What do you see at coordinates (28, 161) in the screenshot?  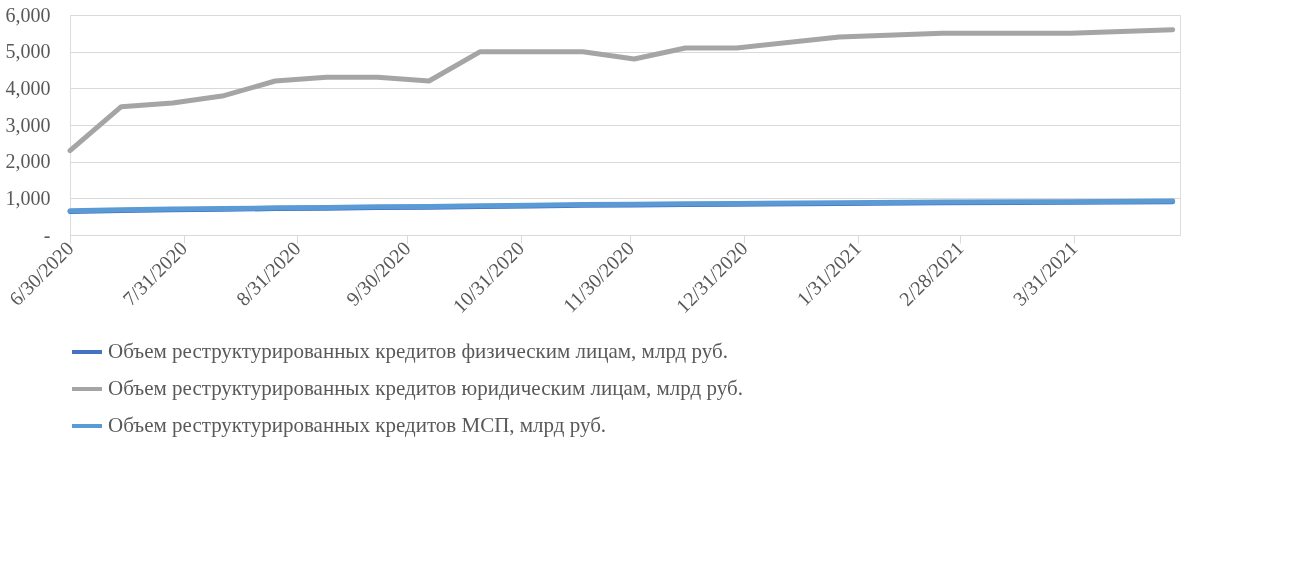 I see `y-tick-label: 2,000` at bounding box center [28, 161].